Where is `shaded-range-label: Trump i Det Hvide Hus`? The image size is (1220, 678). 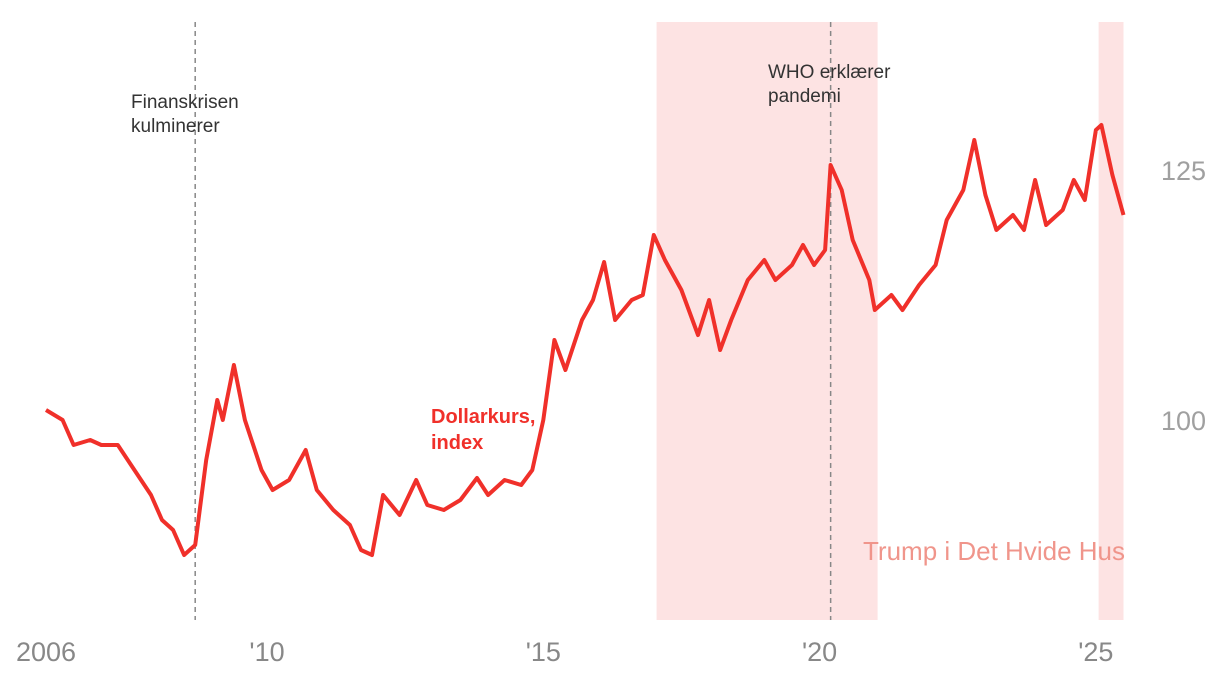
shaded-range-label: Trump i Det Hvide Hus is located at coordinates (994, 551).